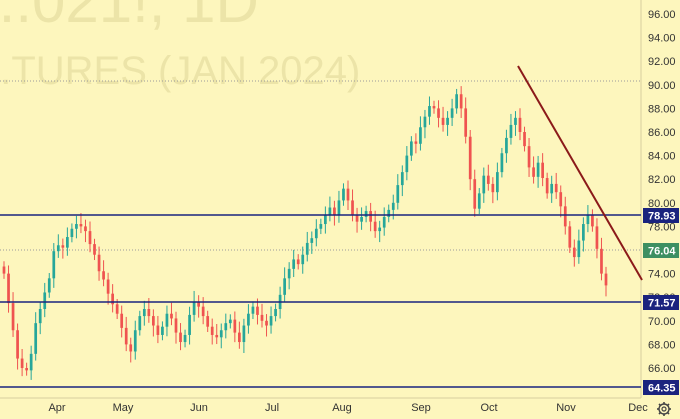  What do you see at coordinates (664, 409) in the screenshot?
I see `gear-icon` at bounding box center [664, 409].